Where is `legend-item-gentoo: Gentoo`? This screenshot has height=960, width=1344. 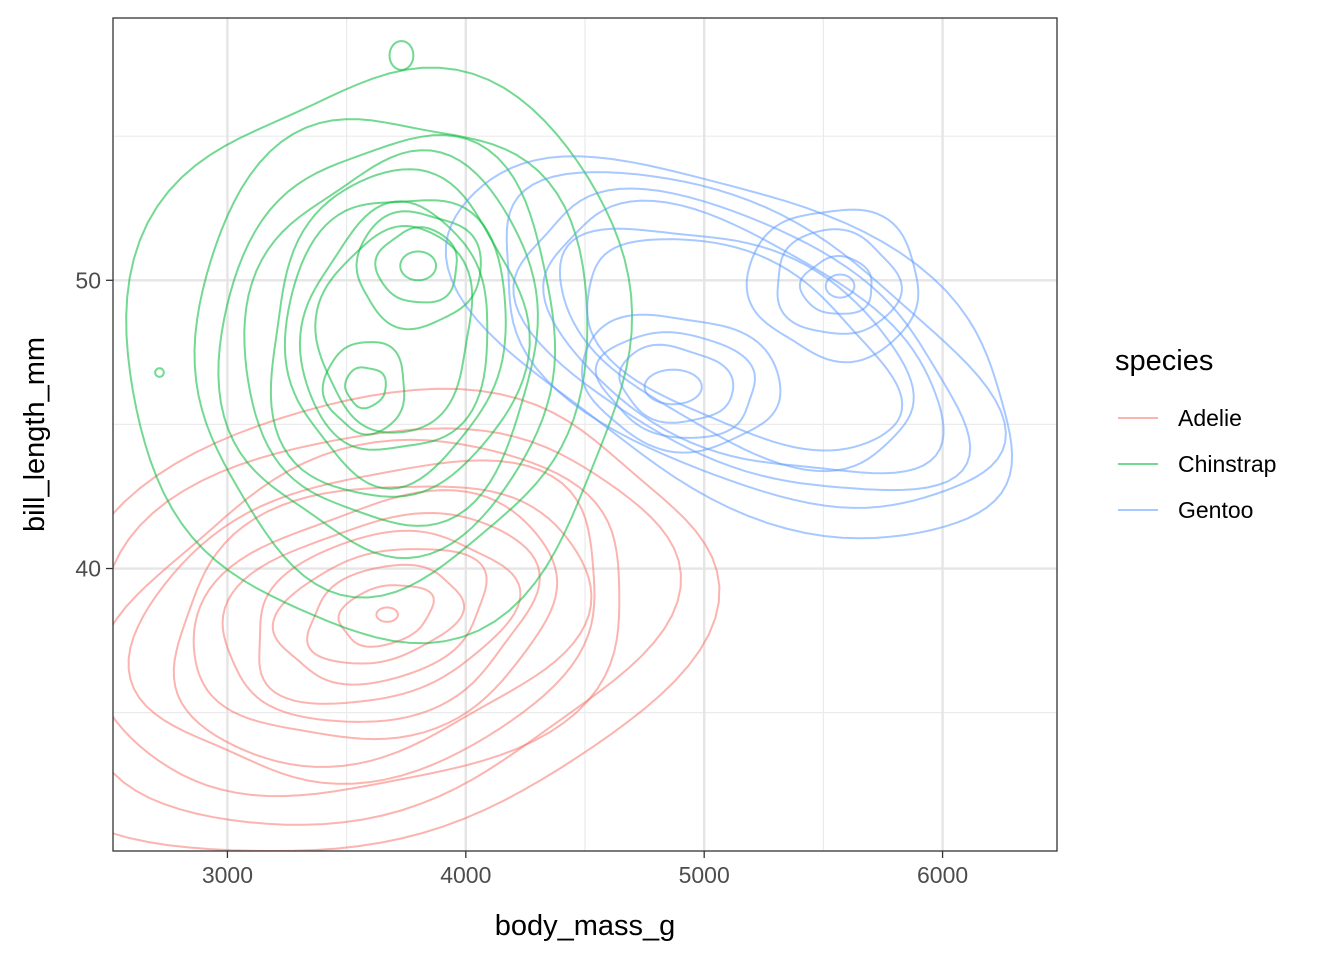
legend-item-gentoo: Gentoo is located at coordinates (1185, 510).